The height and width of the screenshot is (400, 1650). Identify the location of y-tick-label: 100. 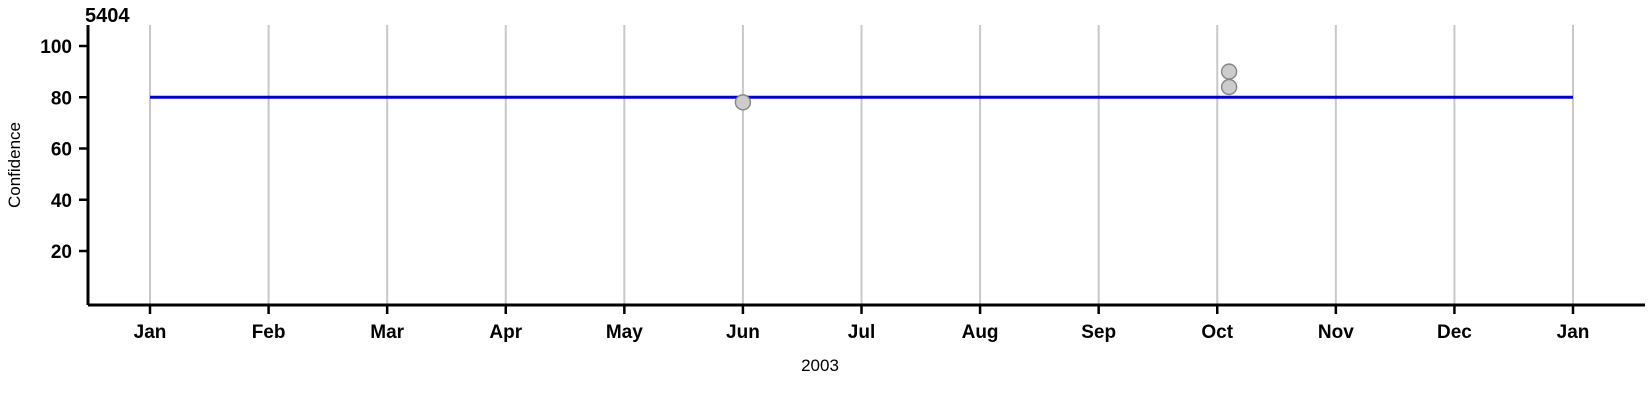
(56, 47).